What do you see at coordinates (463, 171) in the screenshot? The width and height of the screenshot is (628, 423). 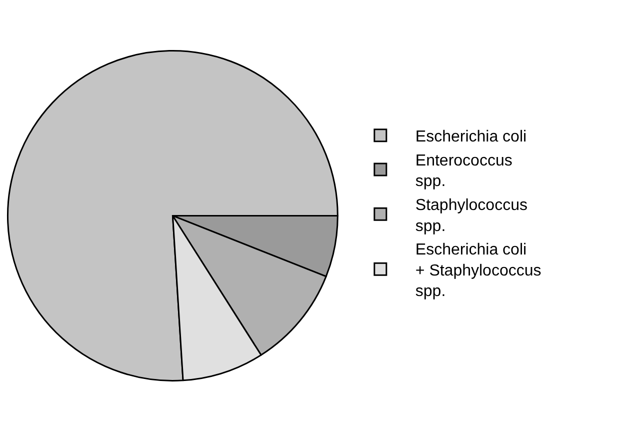 I see `legend-label: Enterococcus spp.` at bounding box center [463, 171].